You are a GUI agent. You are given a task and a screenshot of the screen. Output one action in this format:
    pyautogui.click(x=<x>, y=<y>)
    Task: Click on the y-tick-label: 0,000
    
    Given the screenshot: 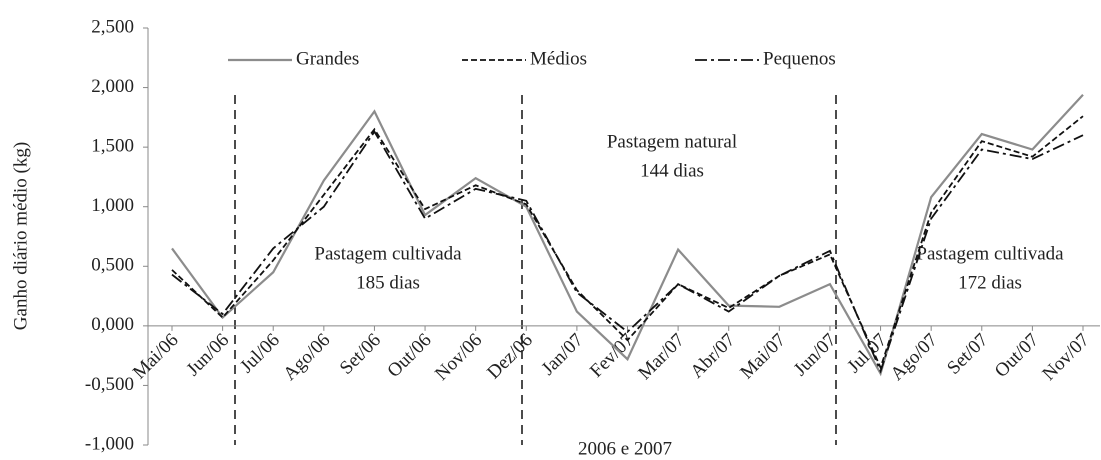 What is the action you would take?
    pyautogui.click(x=112, y=324)
    